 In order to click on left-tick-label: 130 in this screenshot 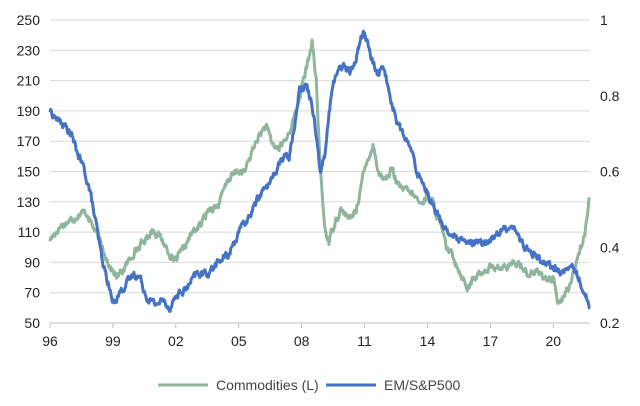, I will do `click(29, 202)`.